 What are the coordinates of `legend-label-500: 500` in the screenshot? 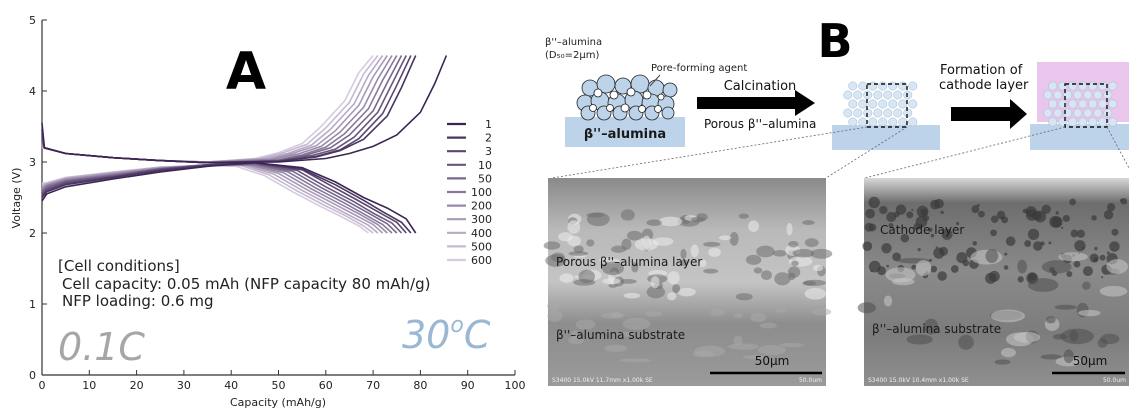 It's located at (481, 246).